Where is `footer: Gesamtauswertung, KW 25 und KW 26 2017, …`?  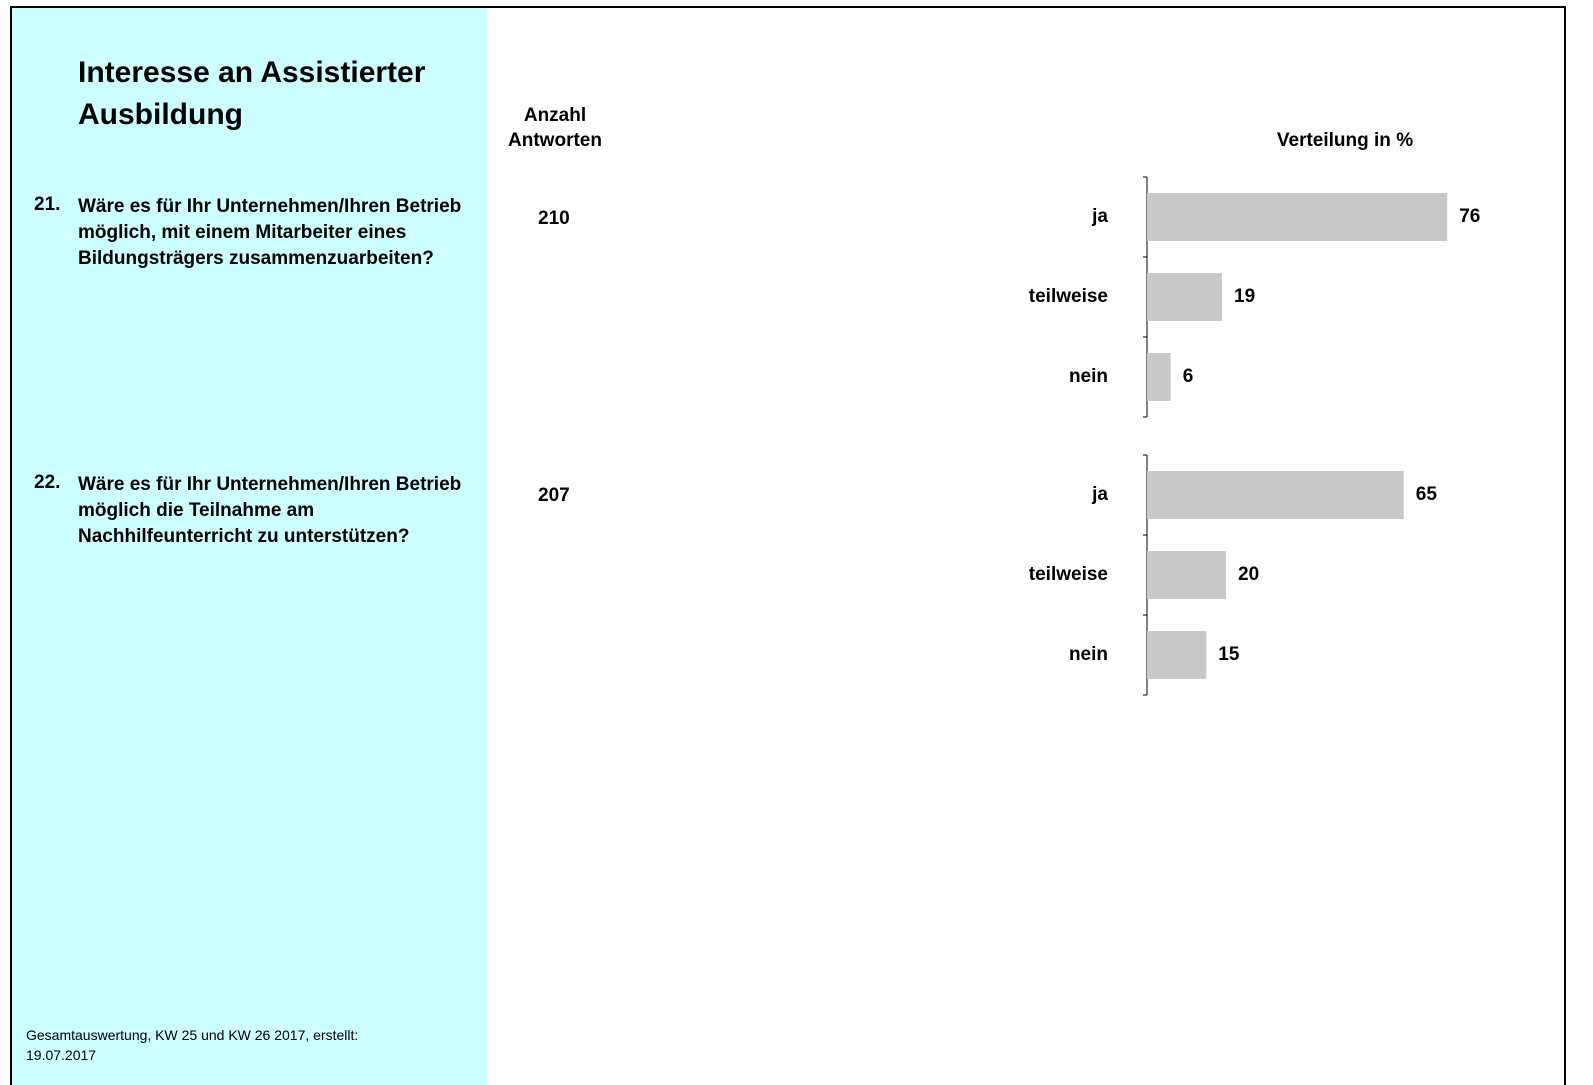 footer: Gesamtauswertung, KW 25 und KW 26 2017, … is located at coordinates (192, 1045).